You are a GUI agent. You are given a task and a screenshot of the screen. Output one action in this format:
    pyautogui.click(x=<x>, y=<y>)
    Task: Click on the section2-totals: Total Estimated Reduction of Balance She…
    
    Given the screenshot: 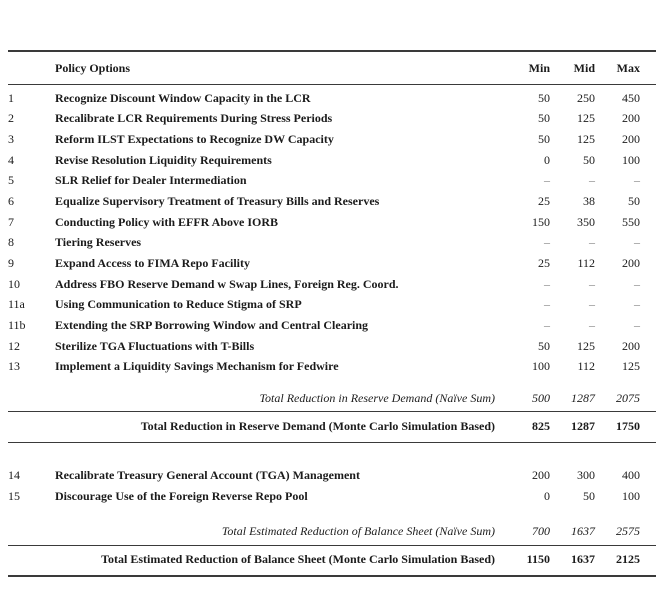 What is the action you would take?
    pyautogui.click(x=332, y=541)
    